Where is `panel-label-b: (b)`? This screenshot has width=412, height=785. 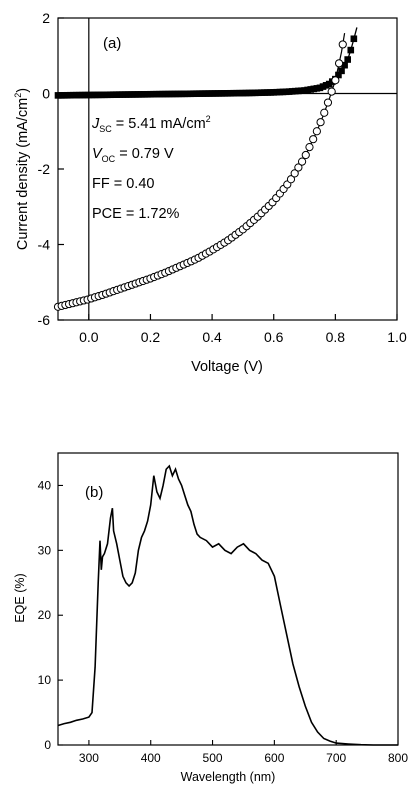
panel-label-b: (b) is located at coordinates (94, 492).